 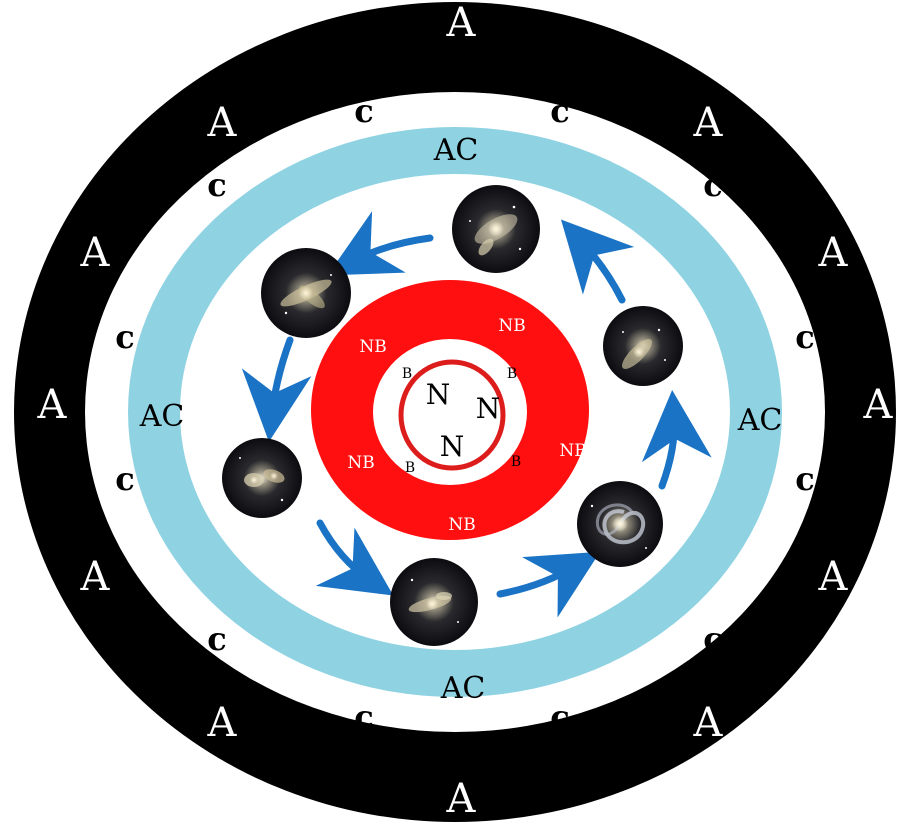 I want to click on galaxy-4-icon, so click(x=262, y=478).